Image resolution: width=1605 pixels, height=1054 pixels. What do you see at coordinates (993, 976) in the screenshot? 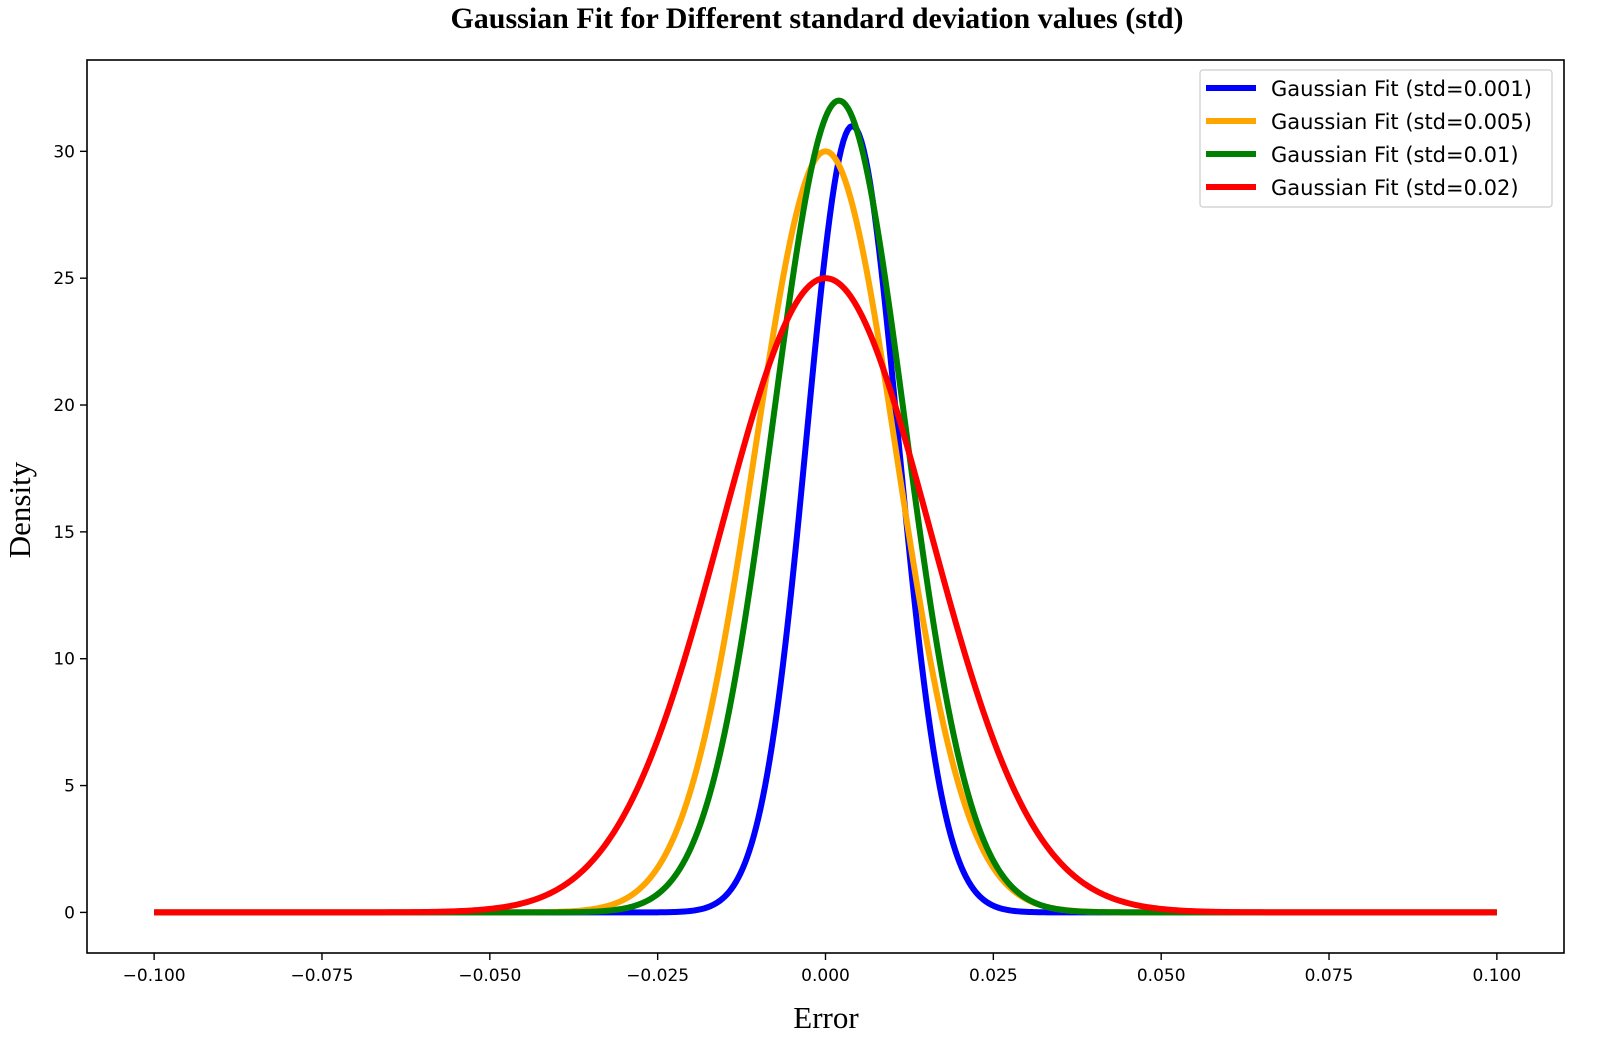
I see `x-tick-label: 0.025` at bounding box center [993, 976].